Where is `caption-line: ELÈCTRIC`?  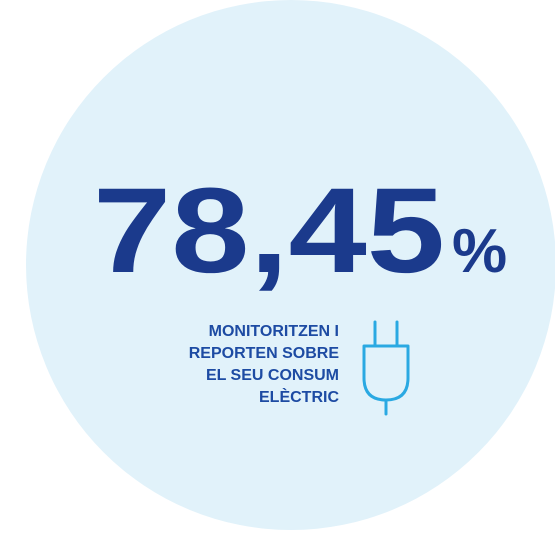
caption-line: ELÈCTRIC is located at coordinates (299, 396).